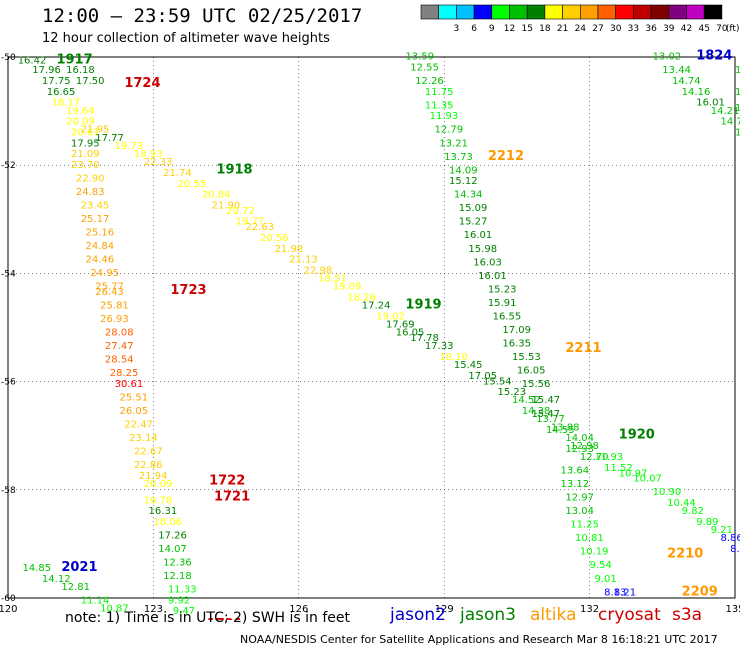 This screenshot has width=740, height=650. I want to click on swh-reading: 21.94, so click(153, 476).